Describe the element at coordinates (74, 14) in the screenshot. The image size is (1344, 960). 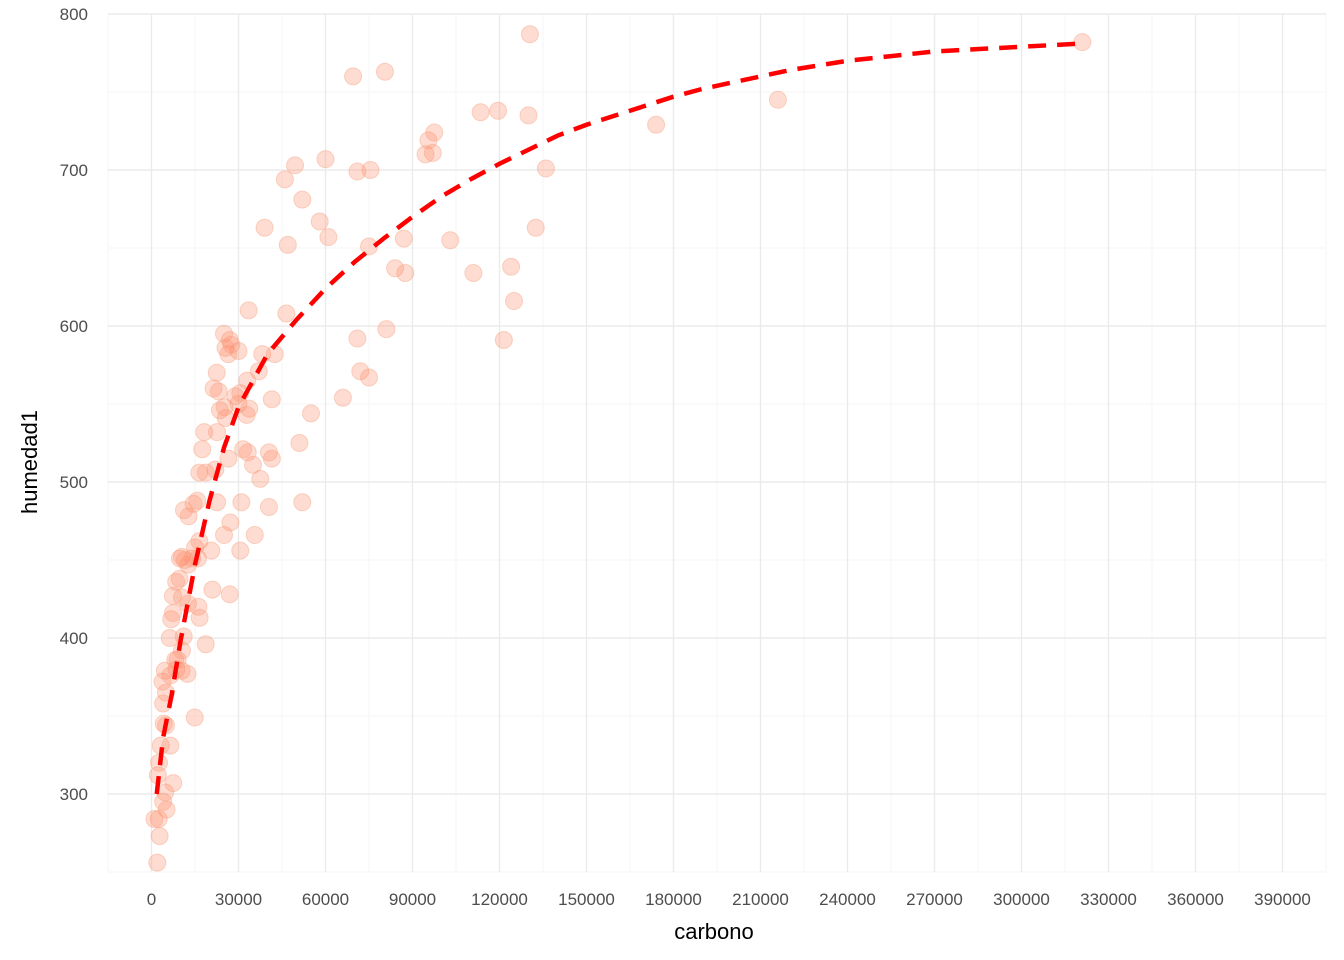
I see `y-tick-label: 800` at that location.